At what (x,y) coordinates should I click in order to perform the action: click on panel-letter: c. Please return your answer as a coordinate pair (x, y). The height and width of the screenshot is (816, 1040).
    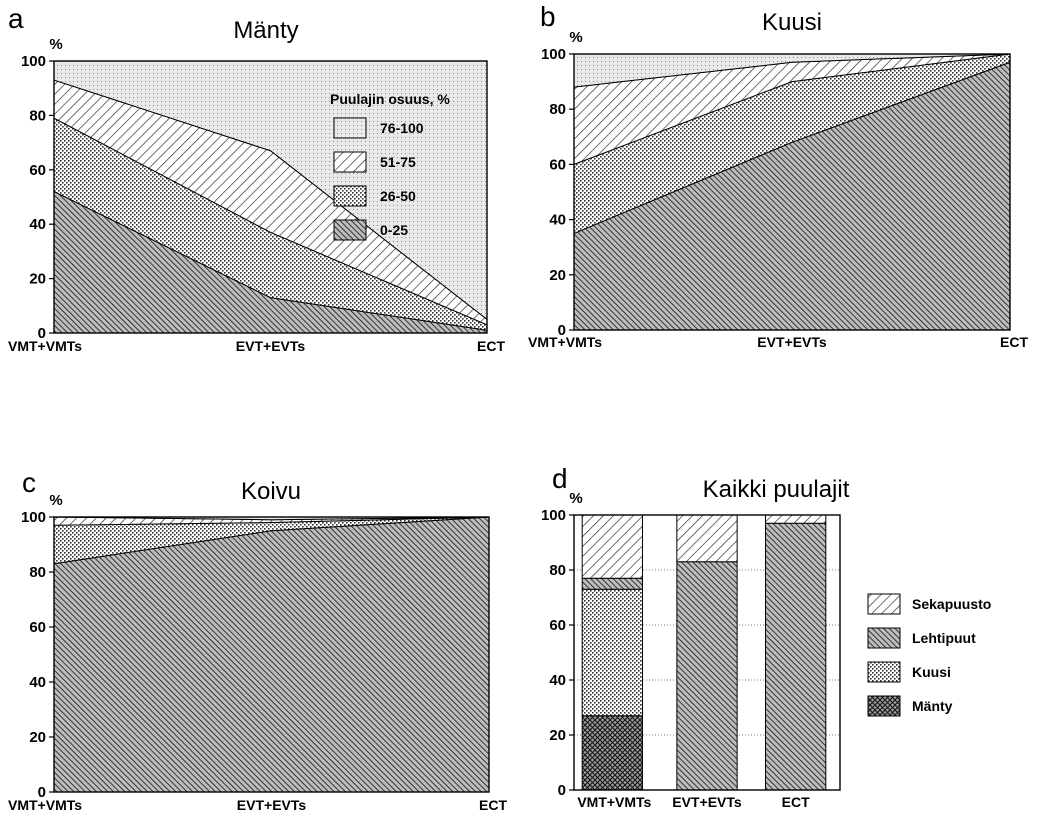
    Looking at the image, I should click on (29, 482).